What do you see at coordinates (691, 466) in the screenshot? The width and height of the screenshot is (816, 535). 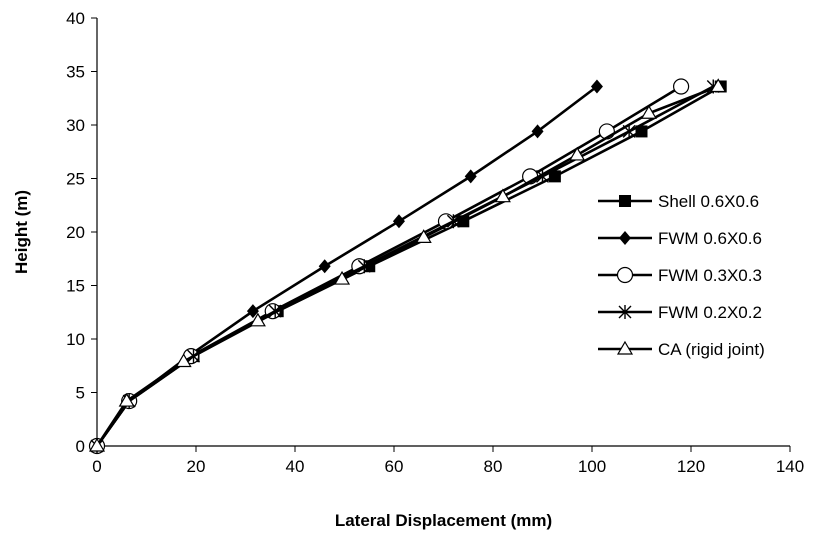 I see `x-tick-label: 120` at bounding box center [691, 466].